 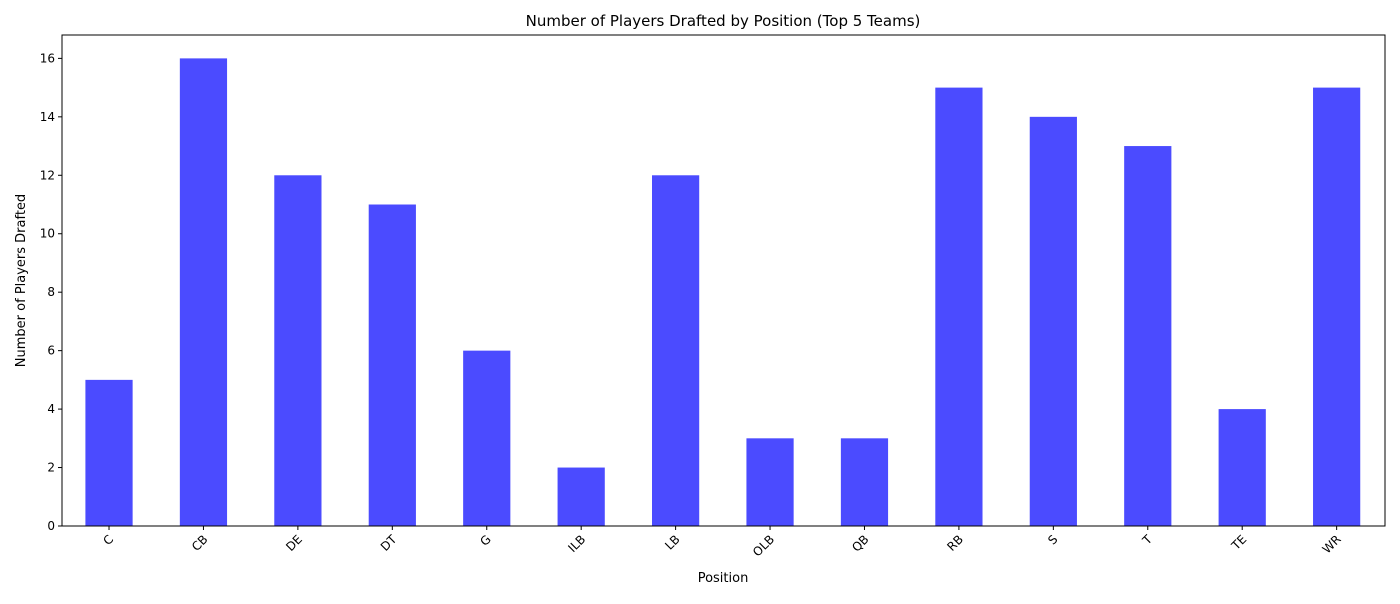 What do you see at coordinates (21, 280) in the screenshot?
I see `y-axis-label: Number of Players Drafted` at bounding box center [21, 280].